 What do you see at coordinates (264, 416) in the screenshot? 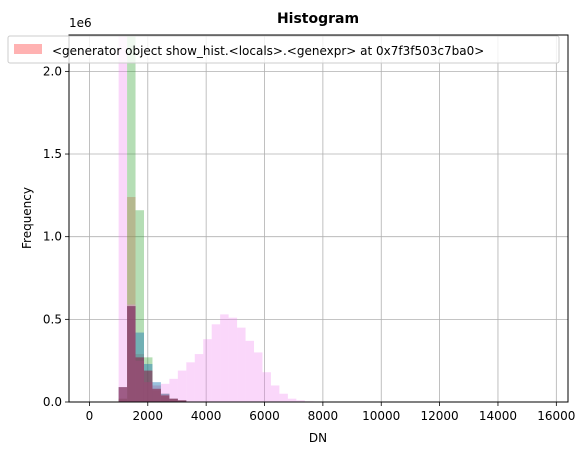
I see `x-tick-label: 6000` at bounding box center [264, 416].